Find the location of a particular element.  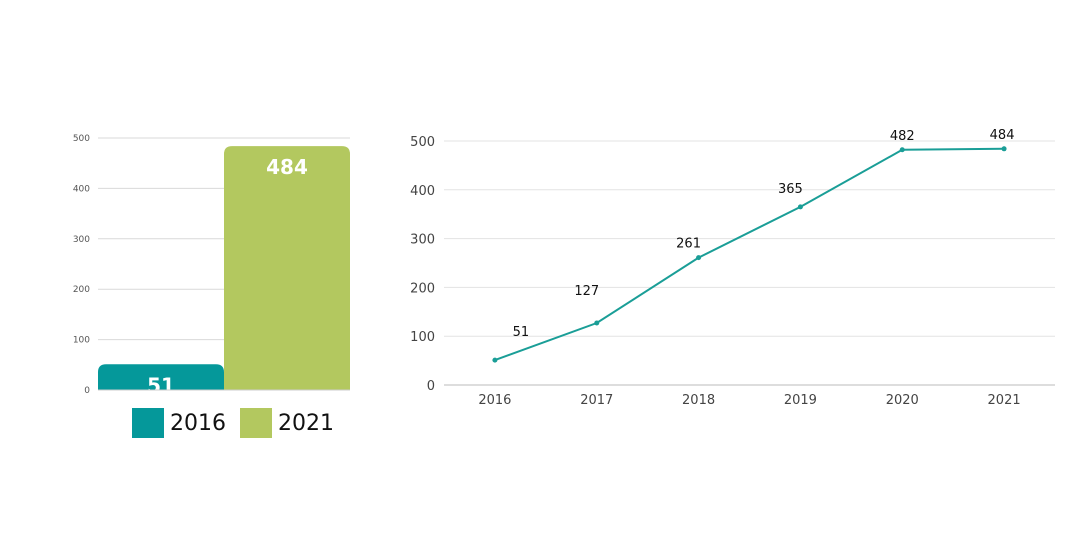

line-x-tick-label: 2016 is located at coordinates (494, 400).